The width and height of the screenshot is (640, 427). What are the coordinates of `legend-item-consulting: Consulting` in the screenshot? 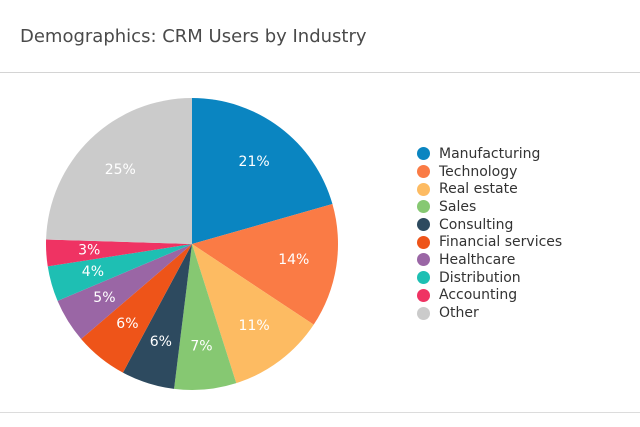 It's located at (489, 225).